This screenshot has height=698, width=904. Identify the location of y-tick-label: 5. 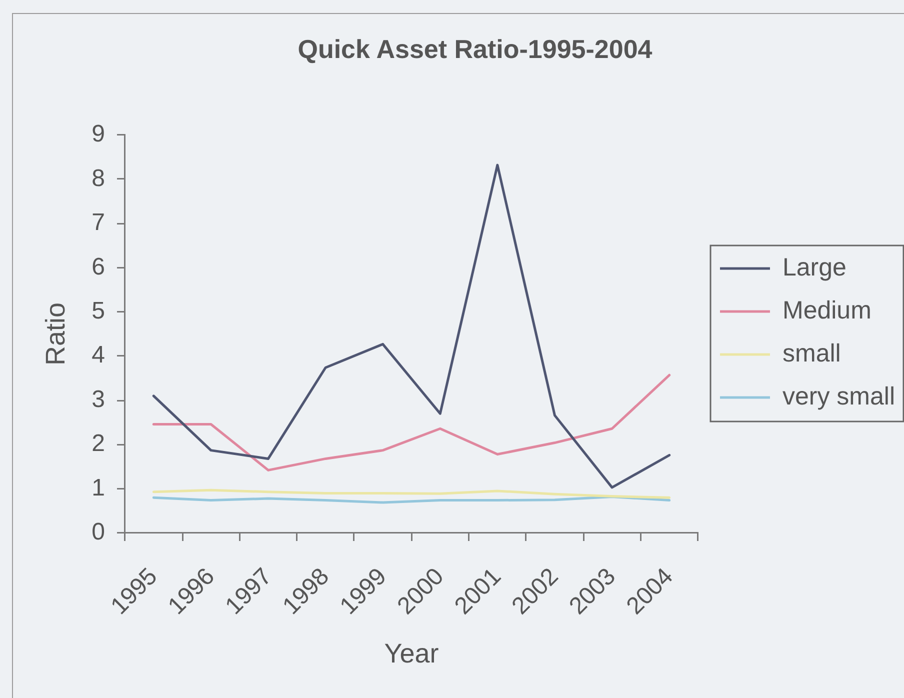
(98, 311).